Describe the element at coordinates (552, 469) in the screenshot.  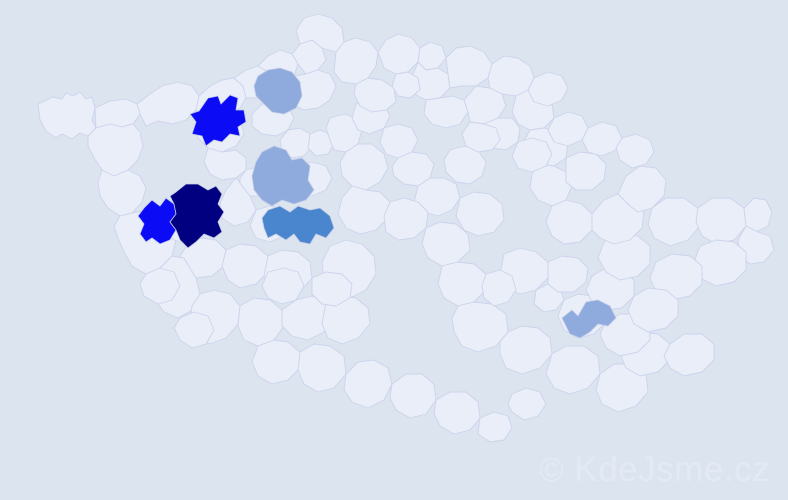
I see `copyright-icon: ©` at that location.